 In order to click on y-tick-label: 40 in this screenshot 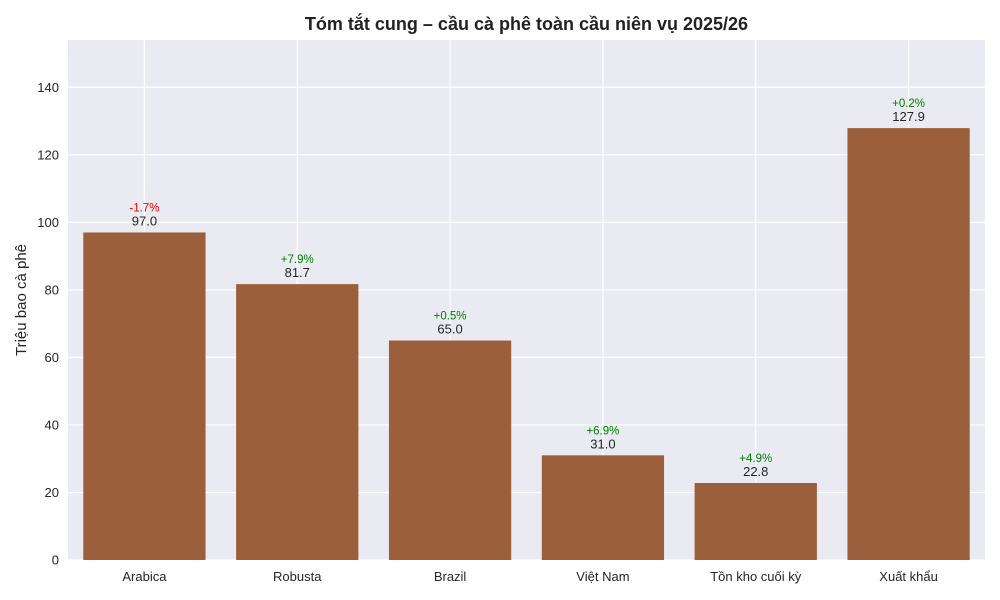, I will do `click(52, 424)`.